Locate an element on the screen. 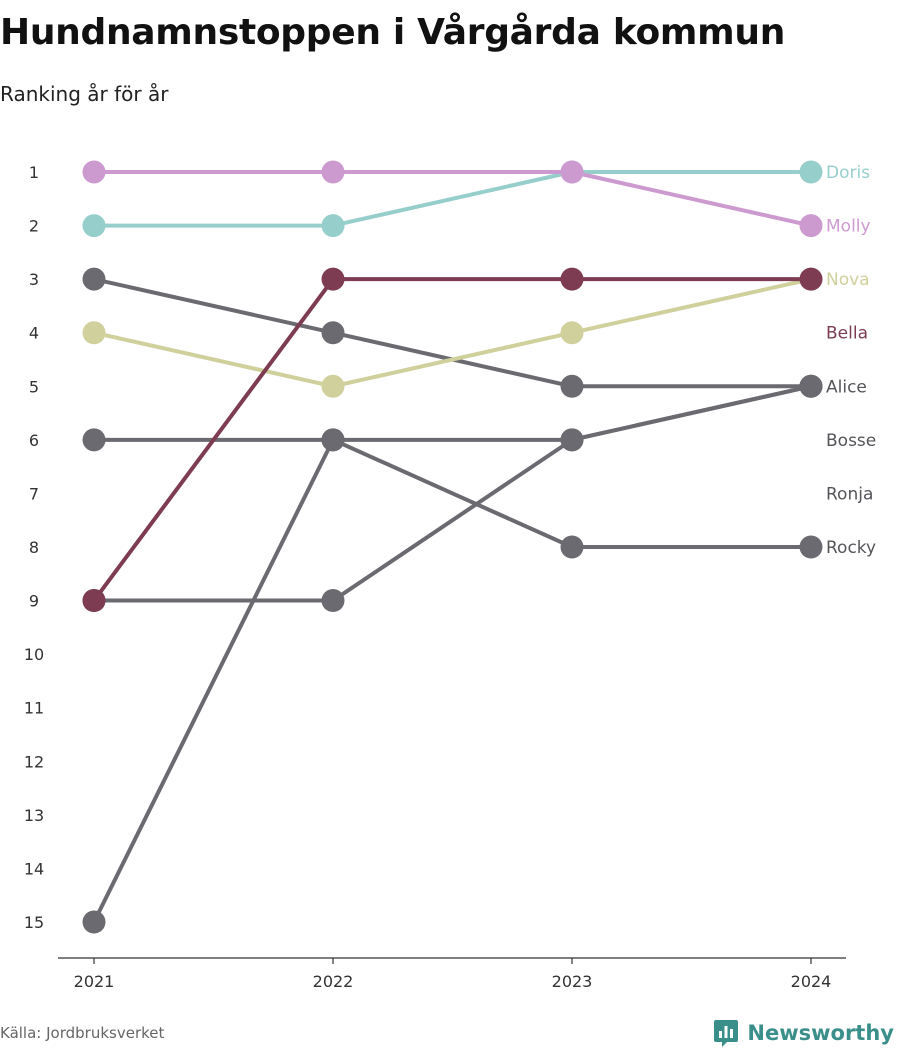 This screenshot has width=900, height=1050. series-label-molly: Molly is located at coordinates (848, 227).